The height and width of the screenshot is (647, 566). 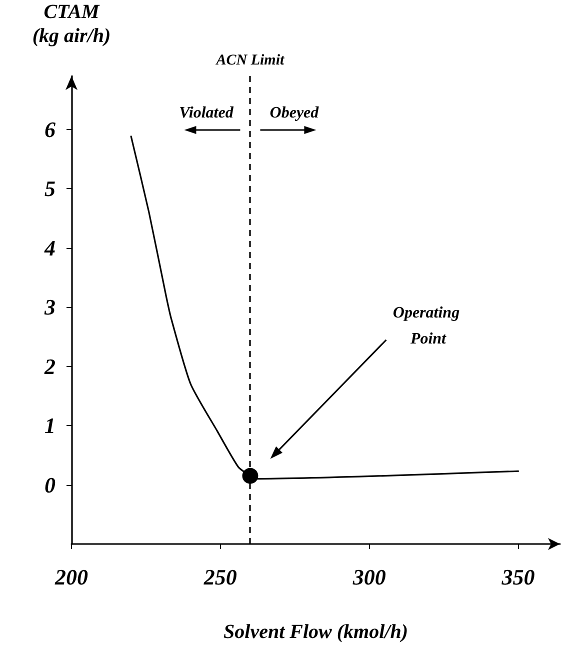 I want to click on x-tick-label: 350, so click(x=517, y=577).